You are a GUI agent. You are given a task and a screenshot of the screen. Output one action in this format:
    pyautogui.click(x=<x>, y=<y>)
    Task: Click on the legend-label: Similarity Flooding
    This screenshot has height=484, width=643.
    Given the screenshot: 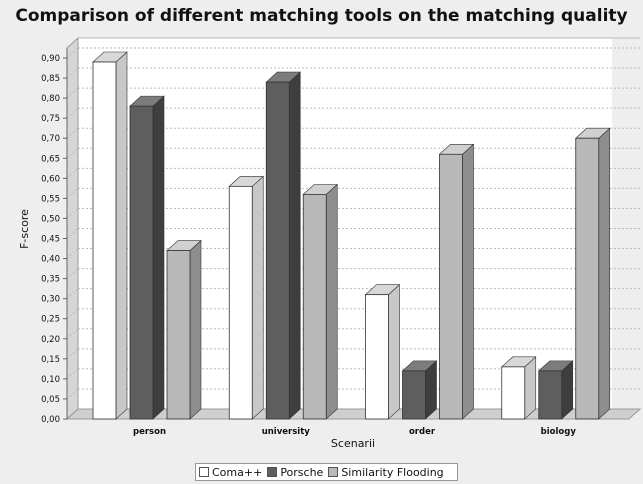 What is the action you would take?
    pyautogui.click(x=392, y=472)
    